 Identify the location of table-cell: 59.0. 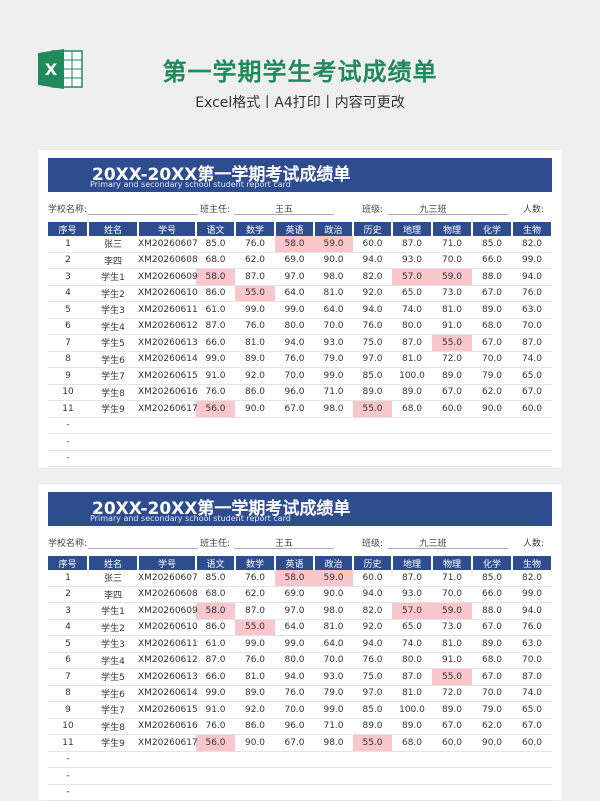
(333, 244).